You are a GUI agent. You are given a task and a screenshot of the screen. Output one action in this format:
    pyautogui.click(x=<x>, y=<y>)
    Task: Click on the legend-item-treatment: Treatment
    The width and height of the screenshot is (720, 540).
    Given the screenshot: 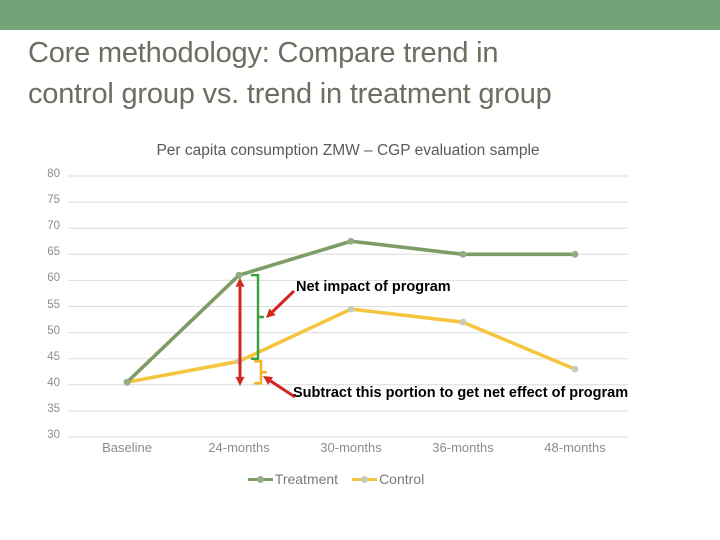 What is the action you would take?
    pyautogui.click(x=293, y=479)
    